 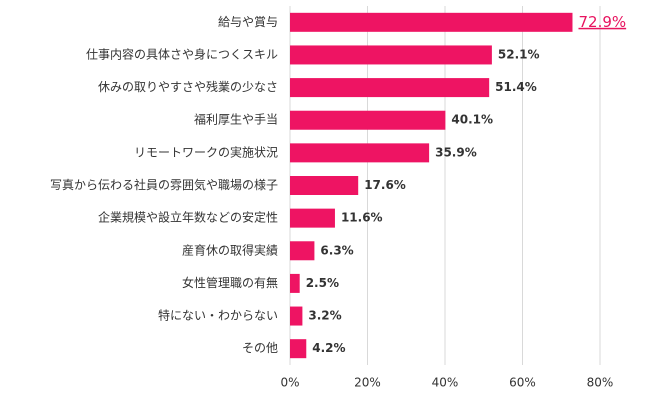 What do you see at coordinates (218, 315) in the screenshot?
I see `y-tick-label: 特にない・わからない` at bounding box center [218, 315].